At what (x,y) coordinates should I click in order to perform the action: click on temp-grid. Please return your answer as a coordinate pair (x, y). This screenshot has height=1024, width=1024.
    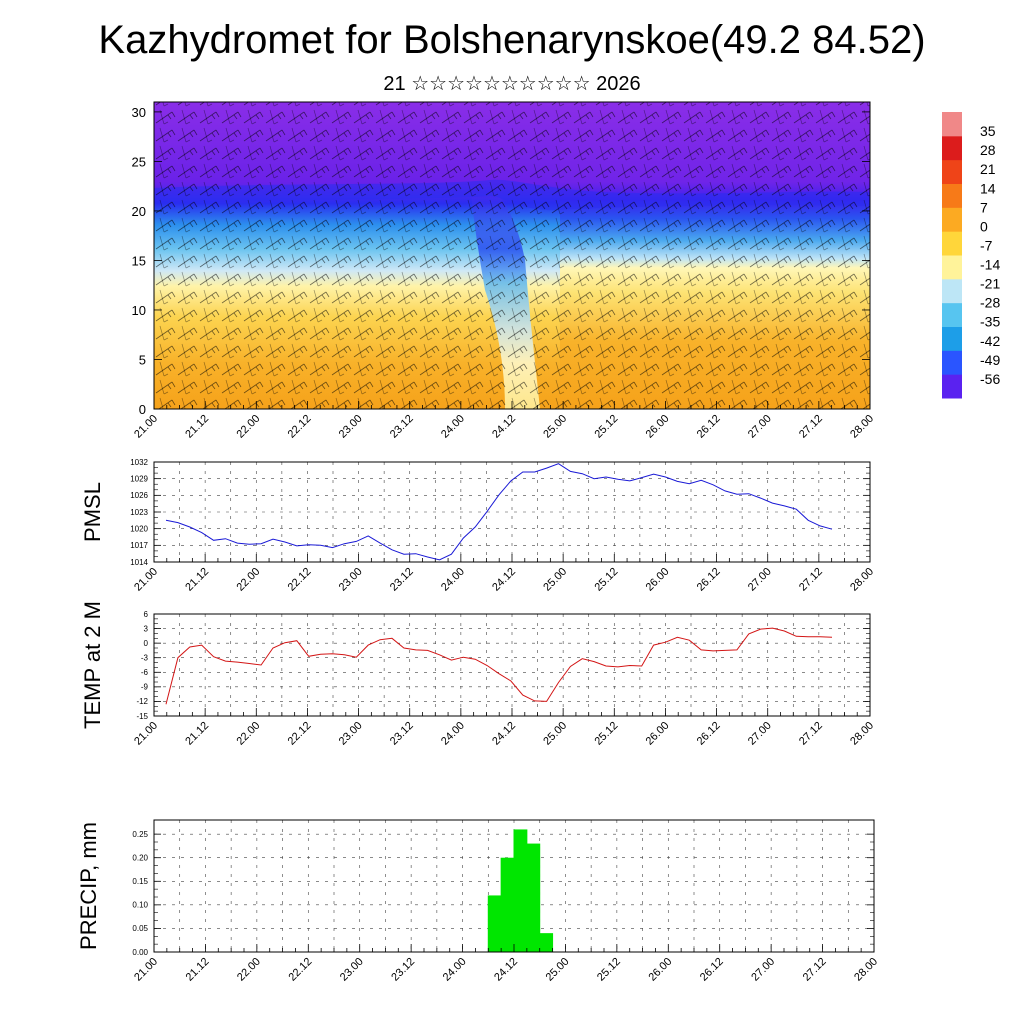
    Looking at the image, I should click on (512, 665).